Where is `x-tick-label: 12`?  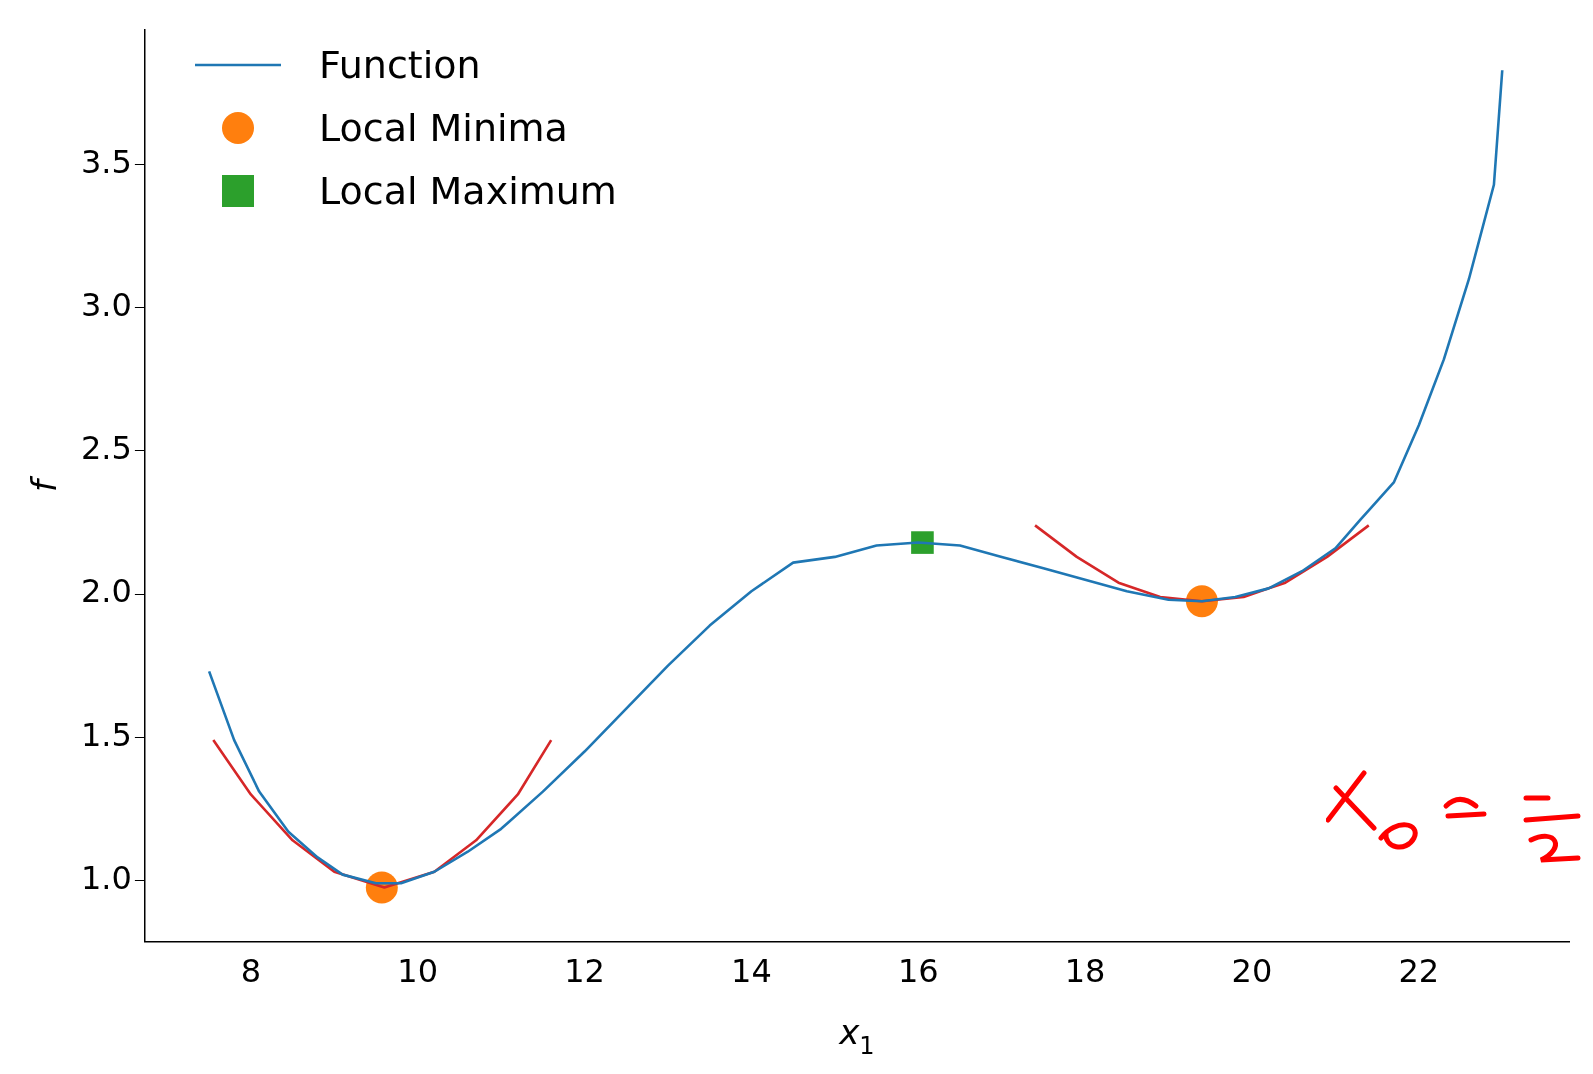
x-tick-label: 12 is located at coordinates (584, 971).